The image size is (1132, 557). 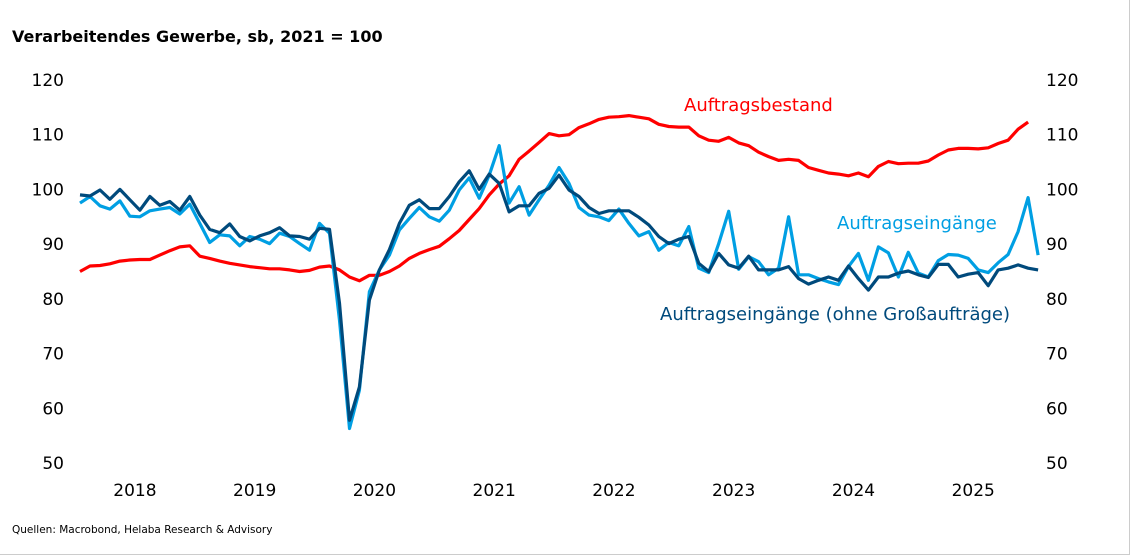 I want to click on x-tick-label: 2019, so click(x=254, y=491).